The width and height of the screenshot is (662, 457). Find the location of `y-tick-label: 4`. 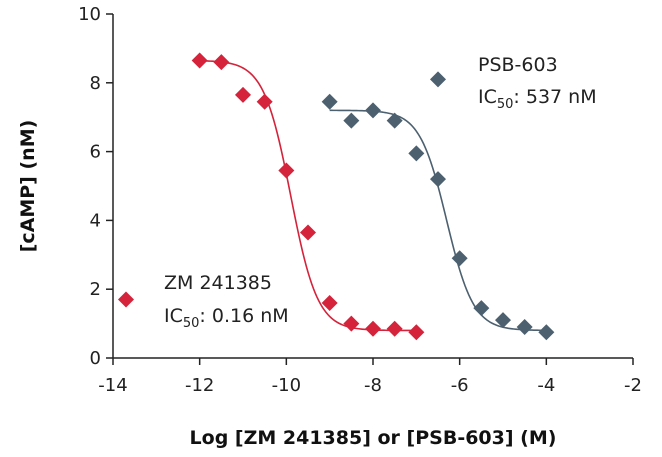

y-tick-label: 4 is located at coordinates (95, 220).